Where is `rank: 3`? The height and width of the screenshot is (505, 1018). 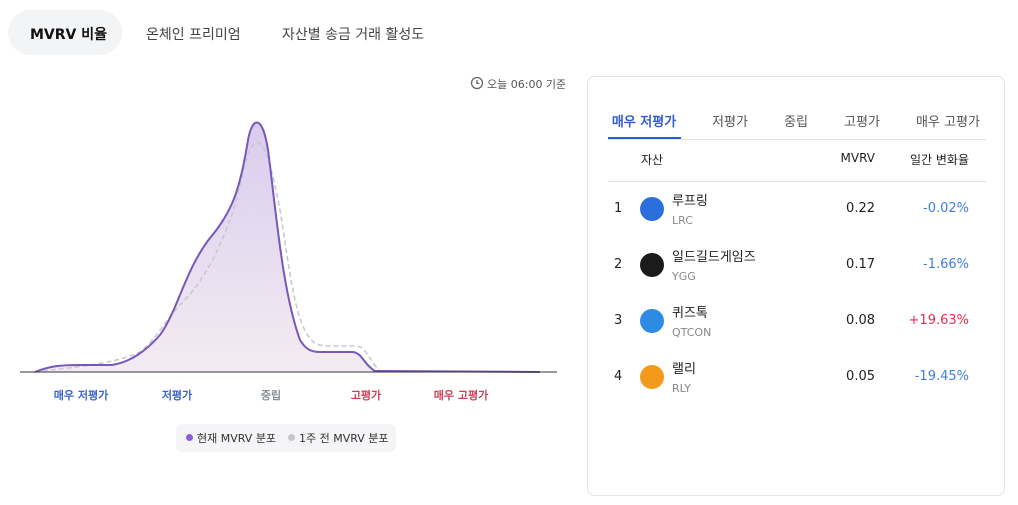 rank: 3 is located at coordinates (618, 320).